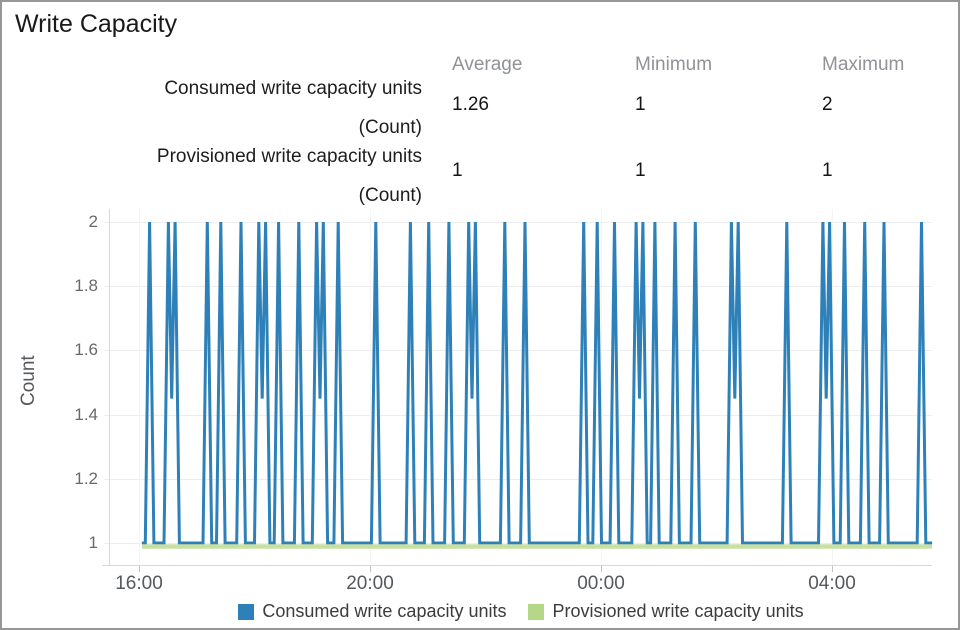 The height and width of the screenshot is (630, 960). What do you see at coordinates (139, 583) in the screenshot?
I see `x-tick-label: 16:00` at bounding box center [139, 583].